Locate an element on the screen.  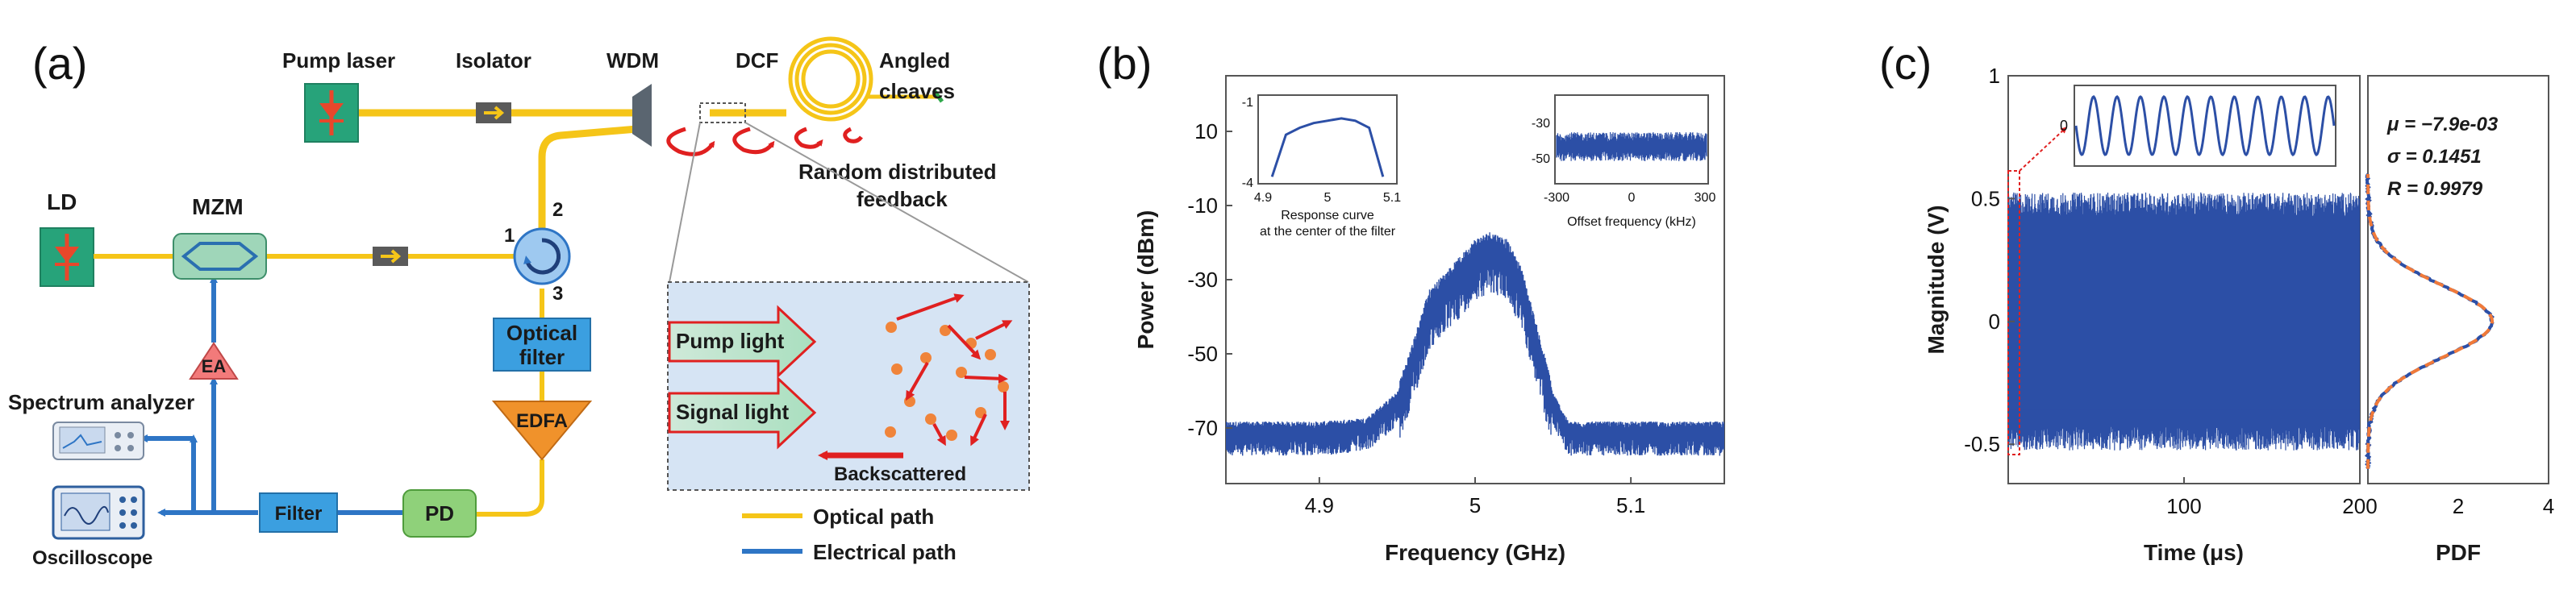
inset-left-xtick-2: 5.1 is located at coordinates (1392, 198).